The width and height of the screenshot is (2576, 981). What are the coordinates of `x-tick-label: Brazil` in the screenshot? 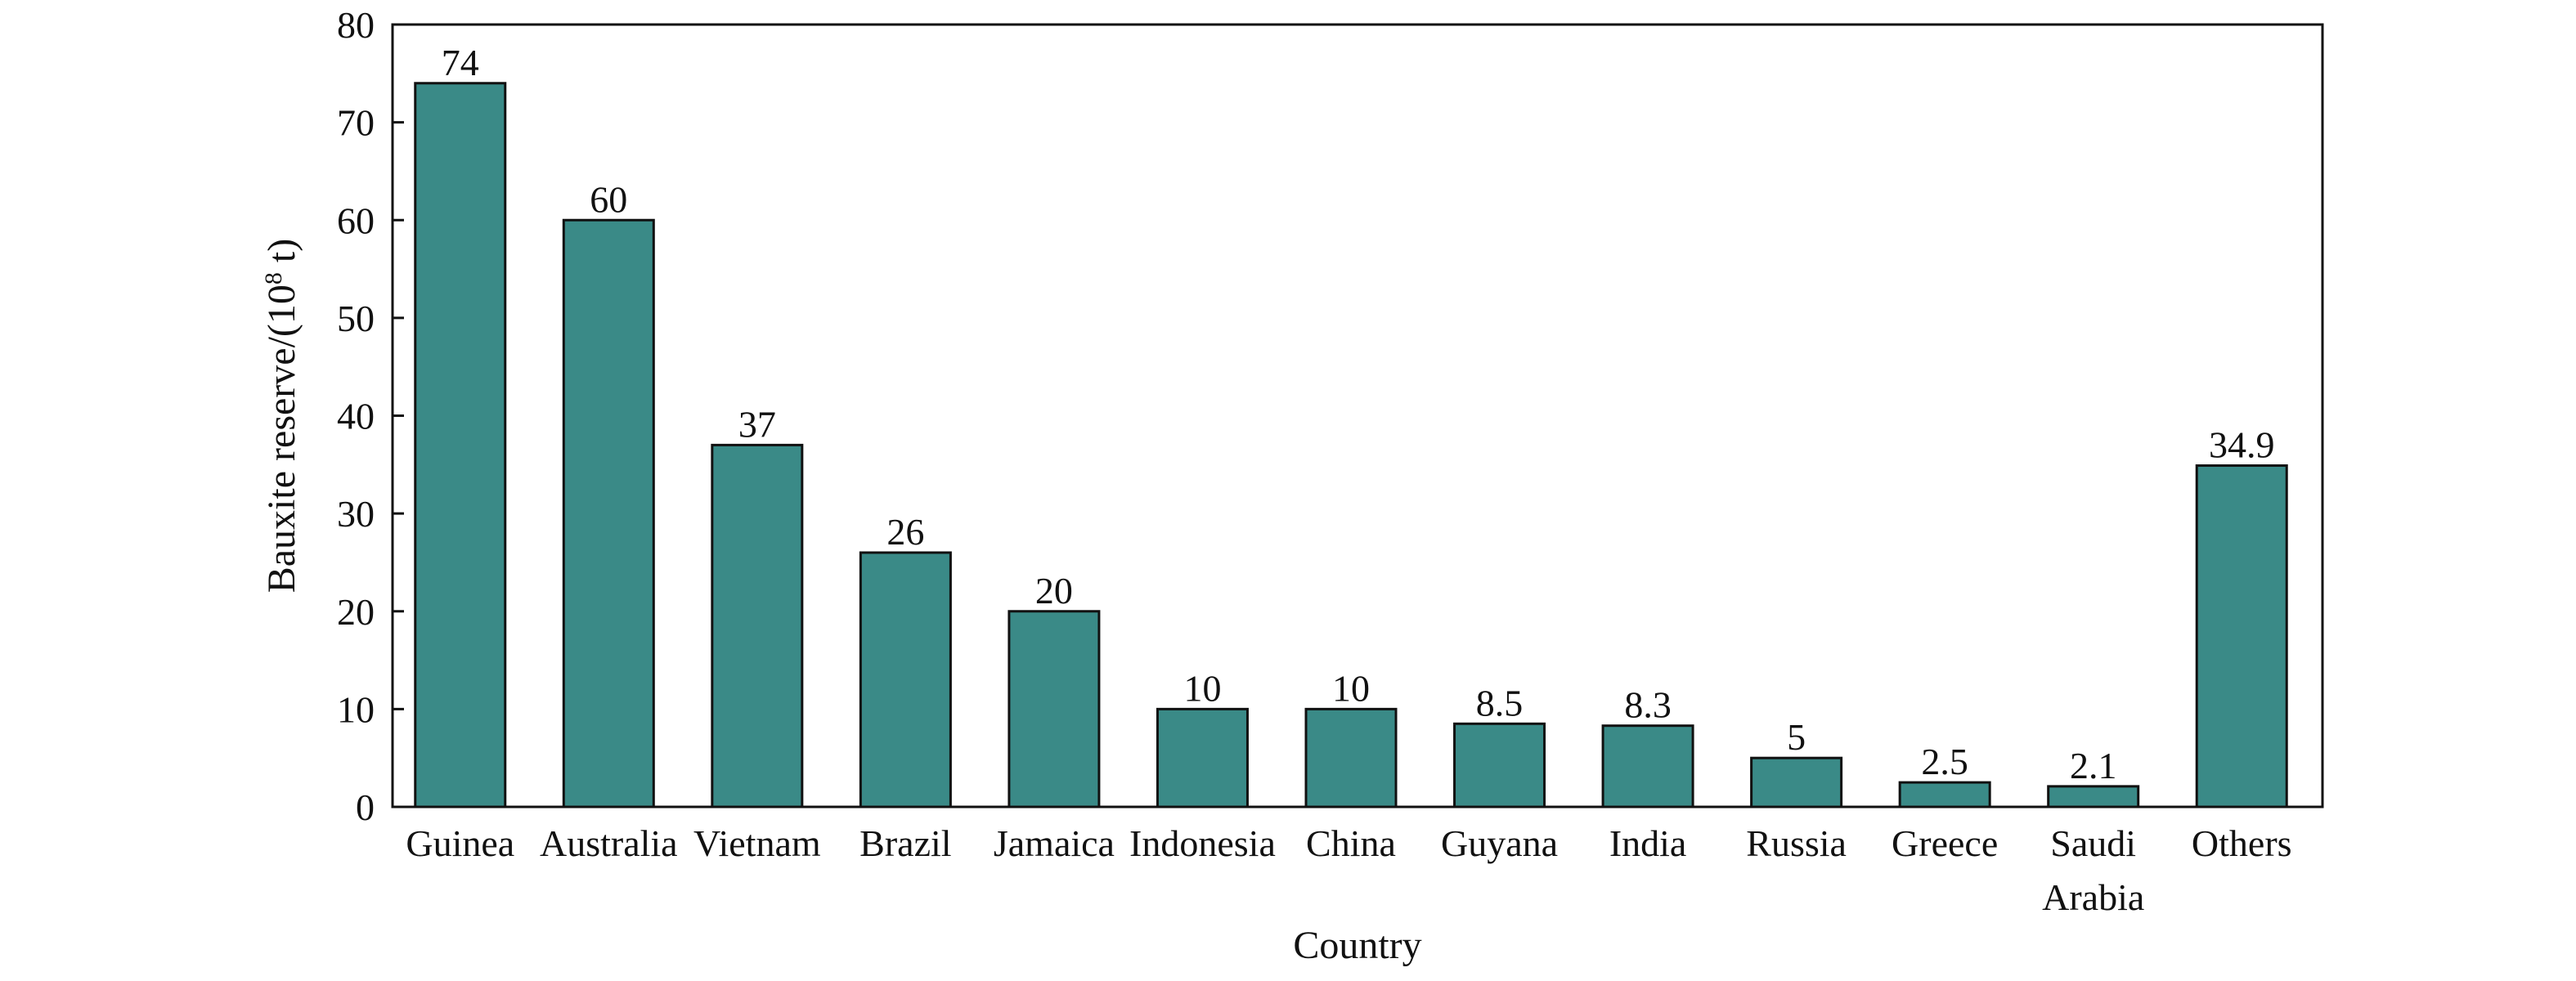 It's located at (905, 843).